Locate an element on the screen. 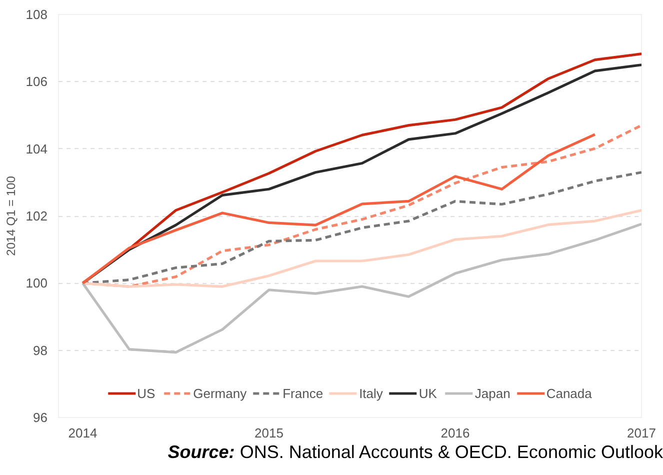 This screenshot has height=475, width=663. y-tick-label: 100 is located at coordinates (37, 283).